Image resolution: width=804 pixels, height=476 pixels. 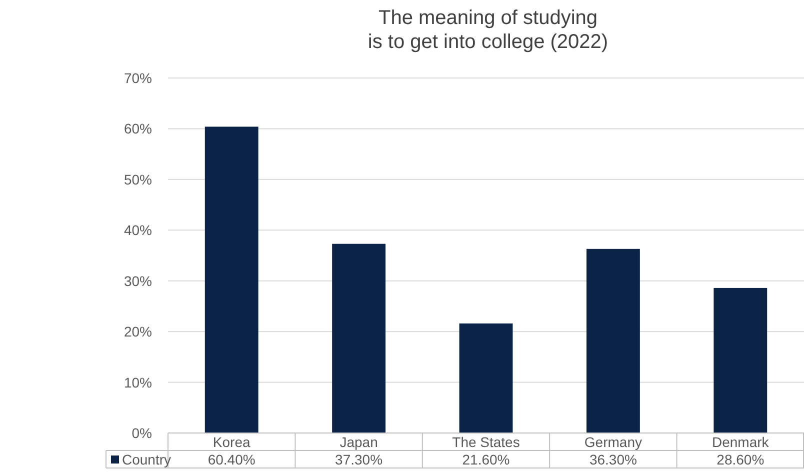 What do you see at coordinates (359, 442) in the screenshot?
I see `x-tick-label: Japan` at bounding box center [359, 442].